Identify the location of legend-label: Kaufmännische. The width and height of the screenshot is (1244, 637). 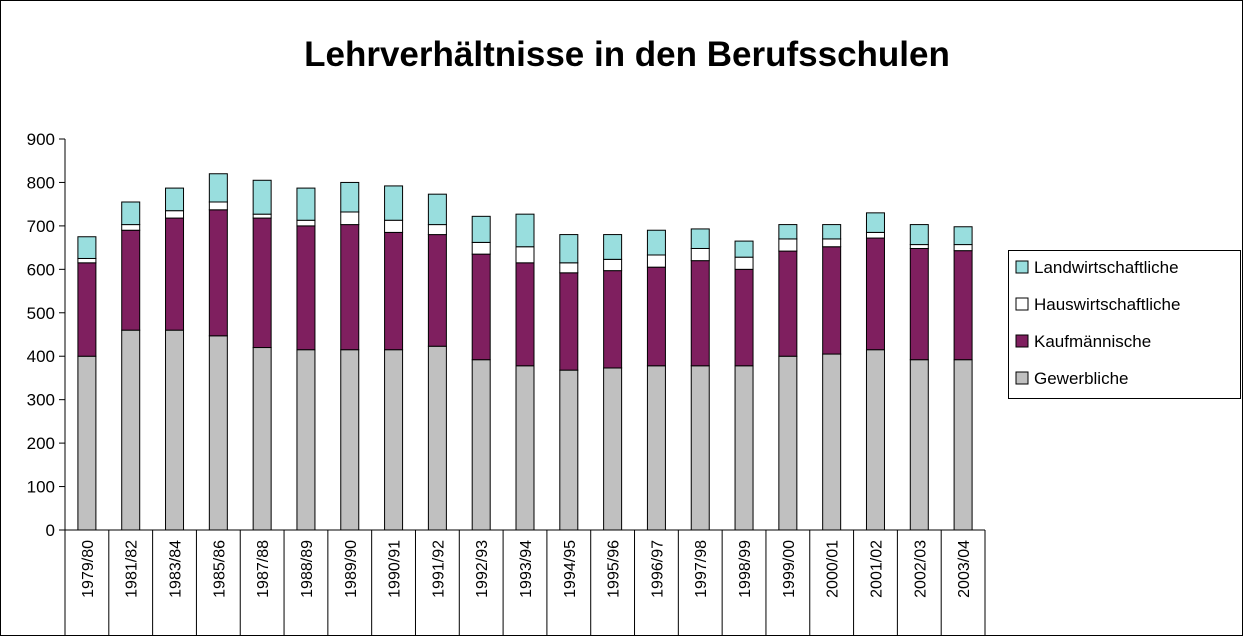
(1092, 341).